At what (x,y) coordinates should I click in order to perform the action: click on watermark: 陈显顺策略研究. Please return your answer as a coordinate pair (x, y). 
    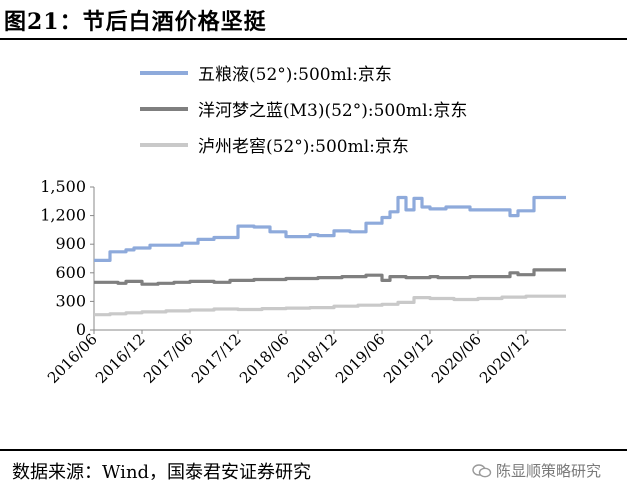
    Looking at the image, I should click on (536, 470).